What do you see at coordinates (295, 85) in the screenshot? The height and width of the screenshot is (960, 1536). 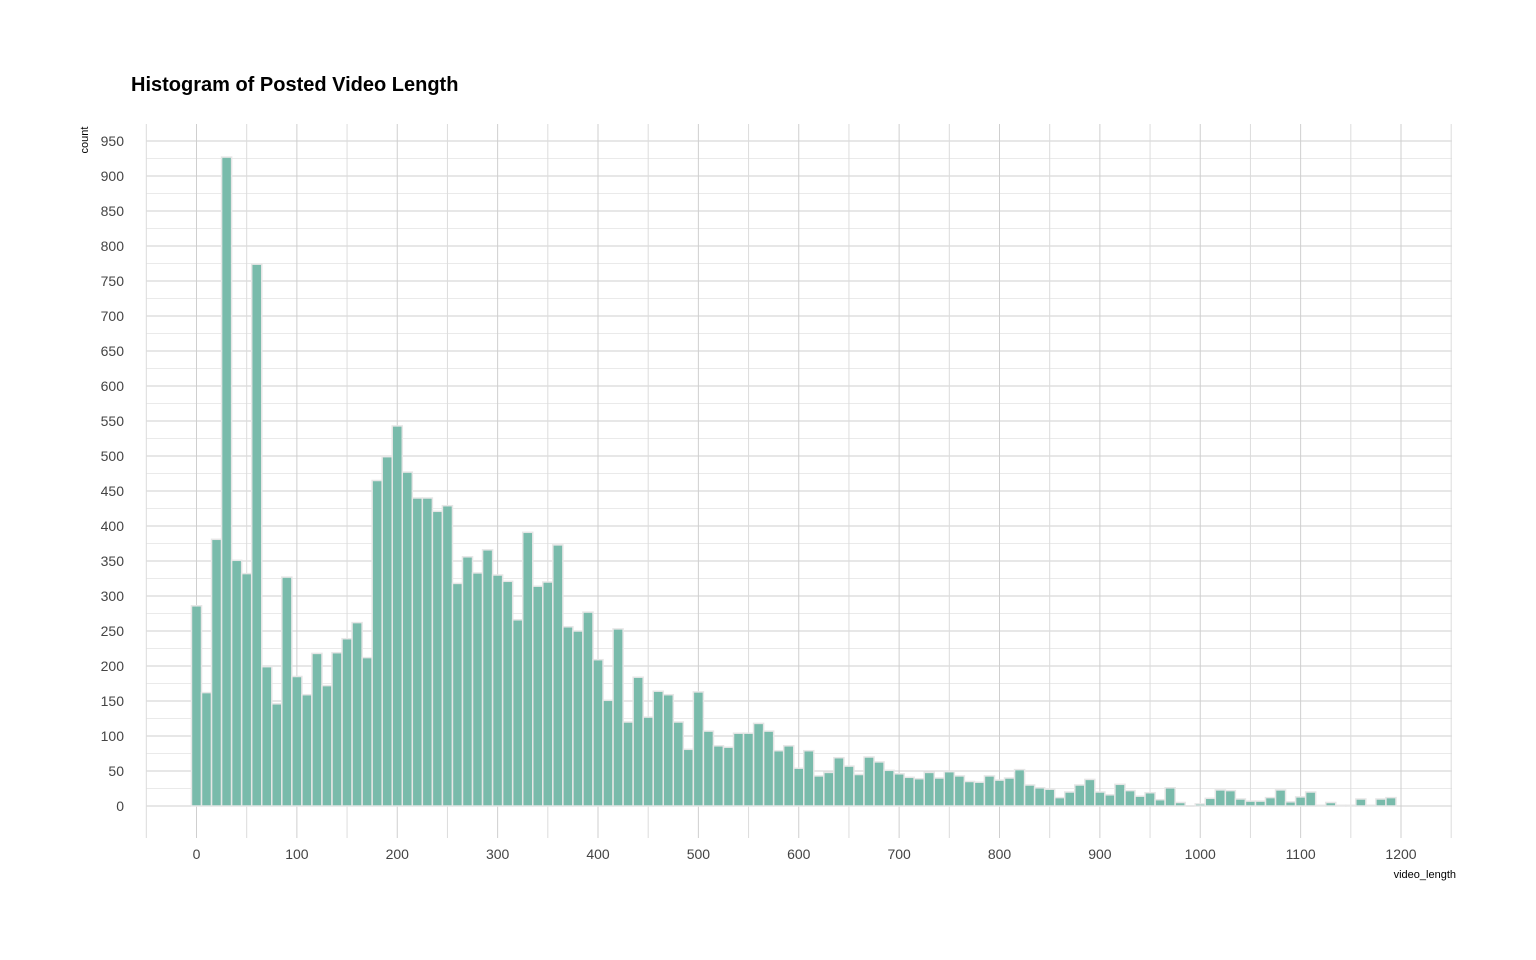 I see `chart-title: Histogram of Posted Video Length` at bounding box center [295, 85].